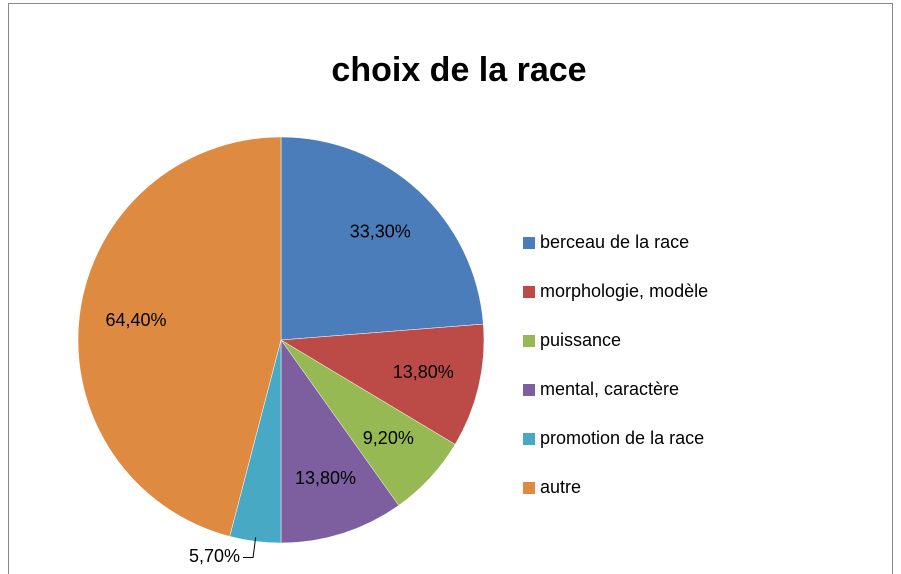 The height and width of the screenshot is (574, 901). I want to click on legend-label: puissance, so click(580, 340).